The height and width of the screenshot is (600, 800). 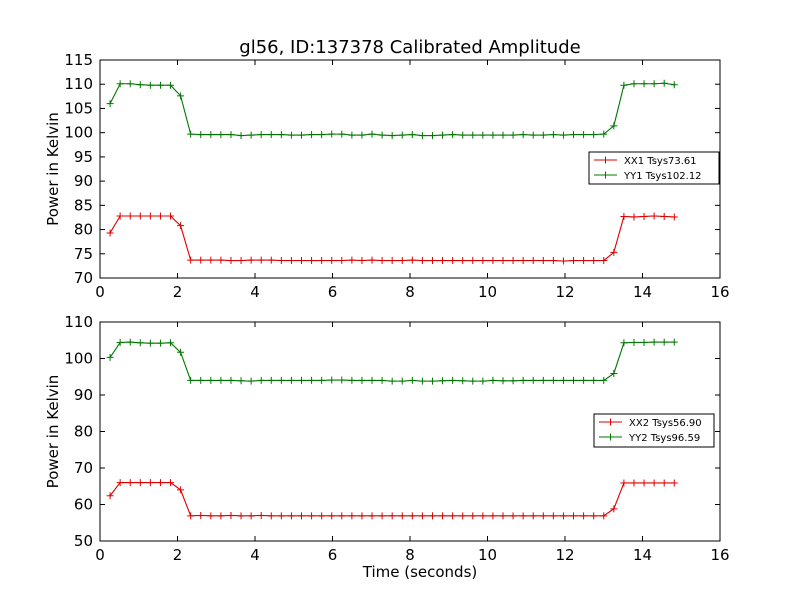 What do you see at coordinates (564, 555) in the screenshot?
I see `x-tick-label: 12` at bounding box center [564, 555].